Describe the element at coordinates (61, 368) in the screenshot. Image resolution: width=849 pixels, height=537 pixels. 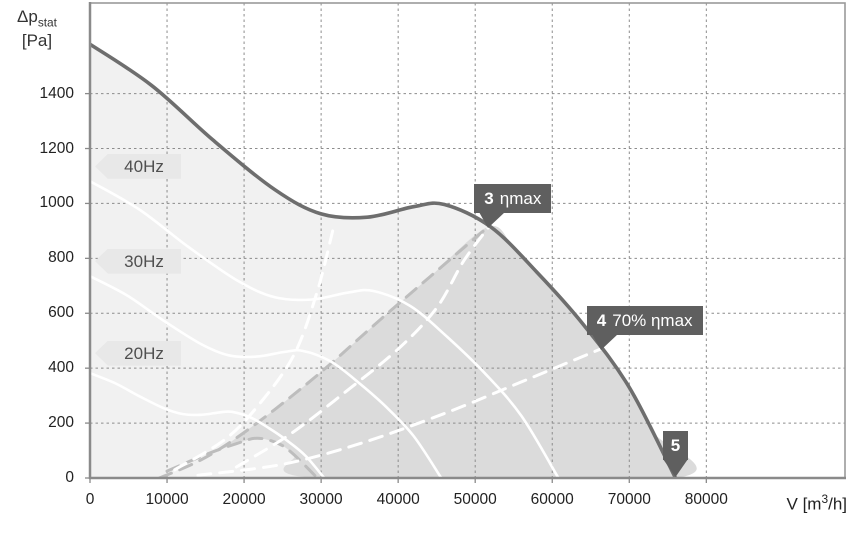
I see `y-tick-label: 400` at that location.